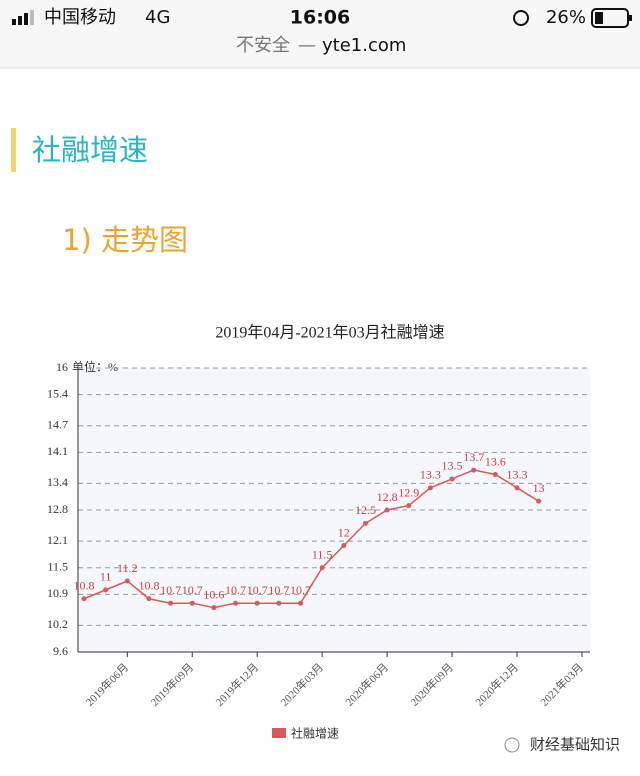  Describe the element at coordinates (263, 45) in the screenshot. I see `security-label: 不安全` at that location.